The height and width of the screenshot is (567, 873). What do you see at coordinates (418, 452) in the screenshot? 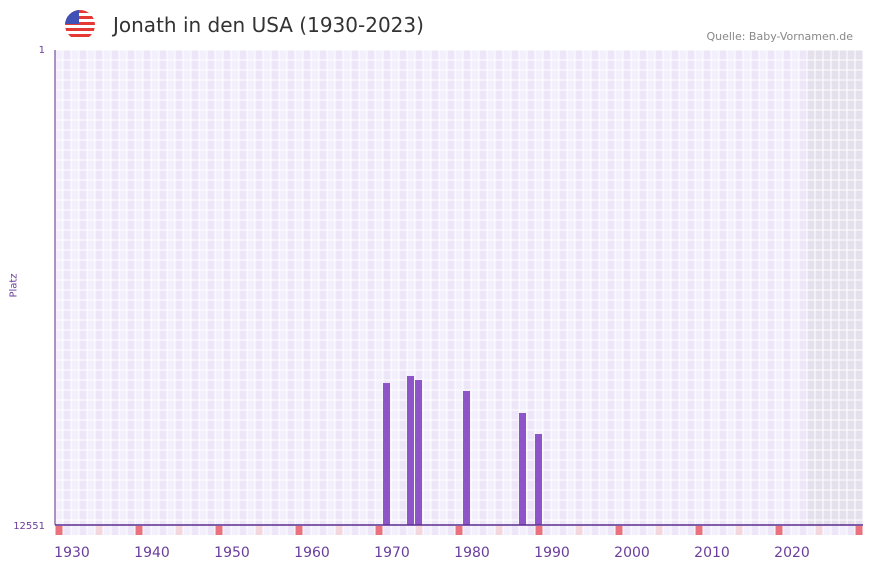
I see `bar-1973` at bounding box center [418, 452].